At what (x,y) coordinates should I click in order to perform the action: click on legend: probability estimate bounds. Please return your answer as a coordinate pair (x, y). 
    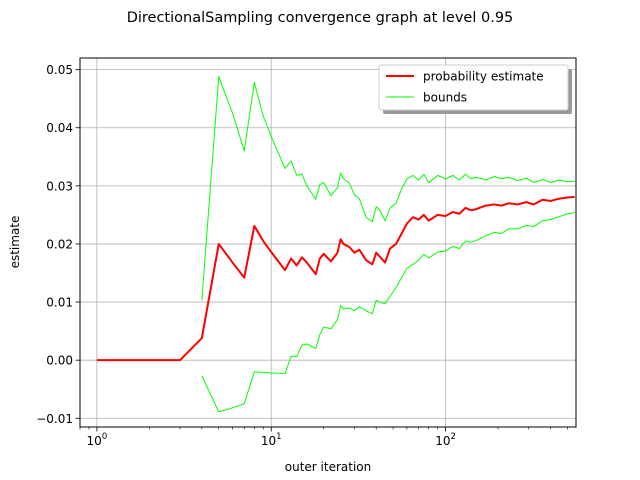
    Looking at the image, I should click on (475, 89).